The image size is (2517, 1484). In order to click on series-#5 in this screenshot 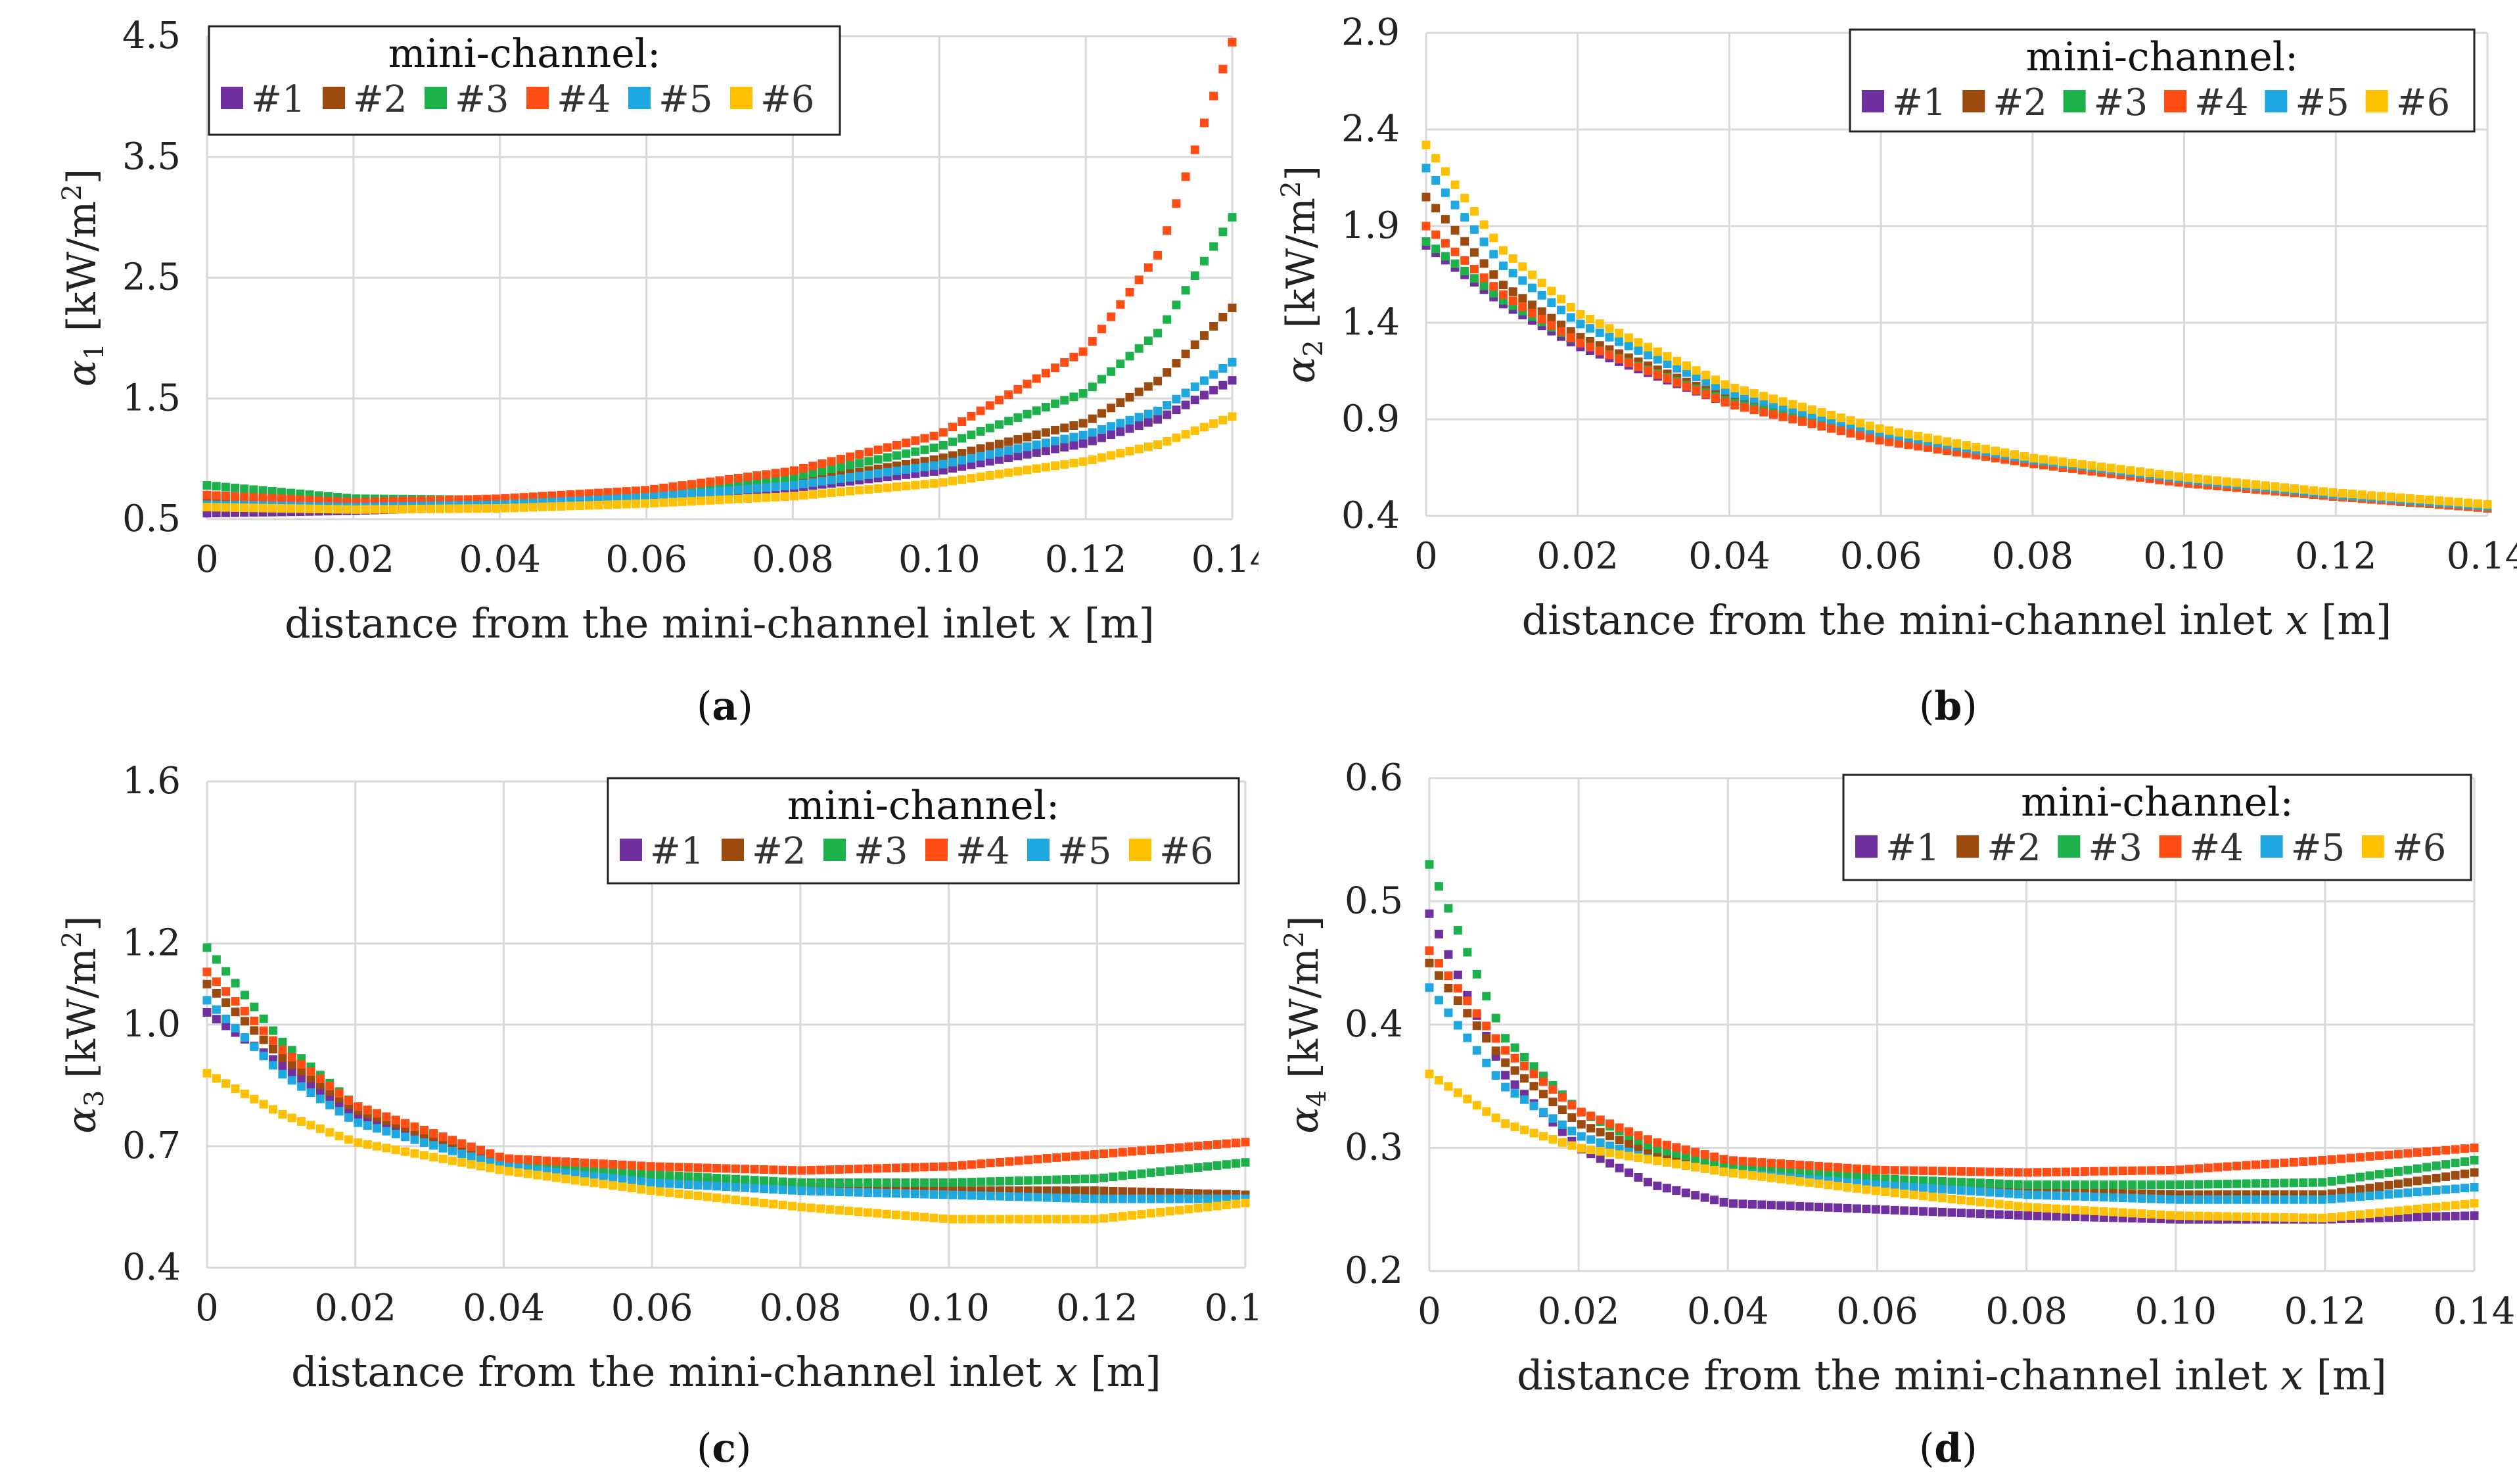, I will do `click(719, 435)`.